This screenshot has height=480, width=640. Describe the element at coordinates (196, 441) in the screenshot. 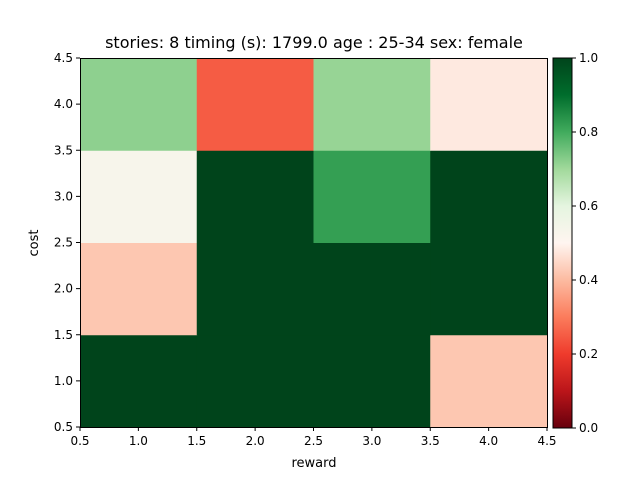

I see `x-tick-label: 1.5` at that location.